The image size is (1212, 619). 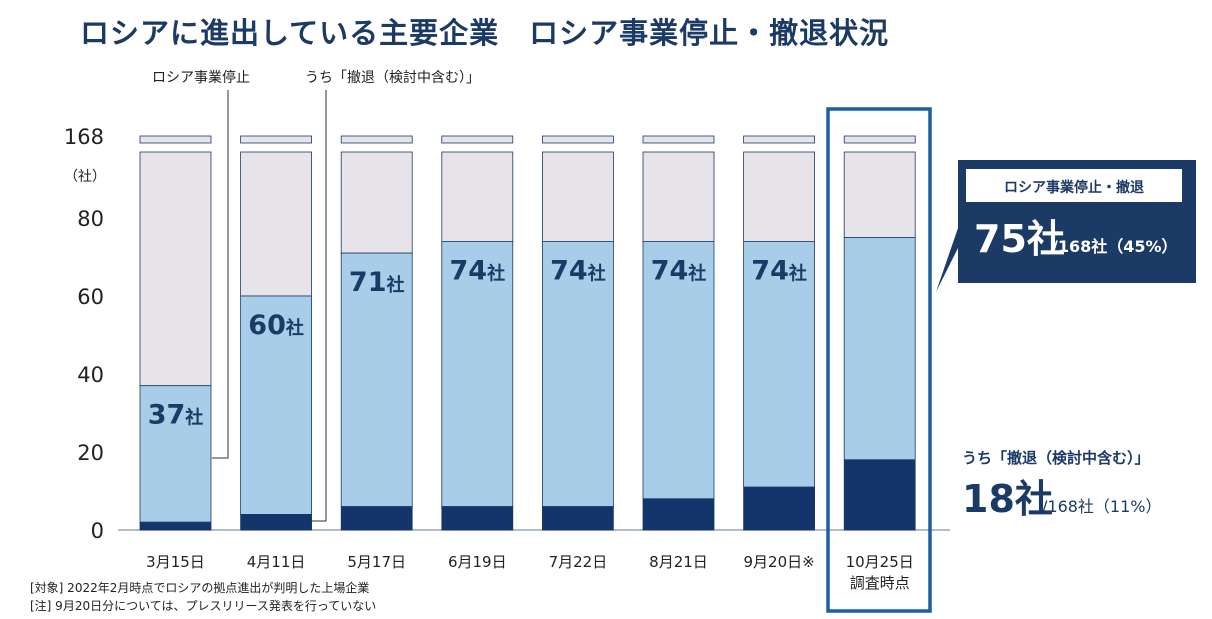 What do you see at coordinates (880, 562) in the screenshot?
I see `x-tick-label: 10月25日` at bounding box center [880, 562].